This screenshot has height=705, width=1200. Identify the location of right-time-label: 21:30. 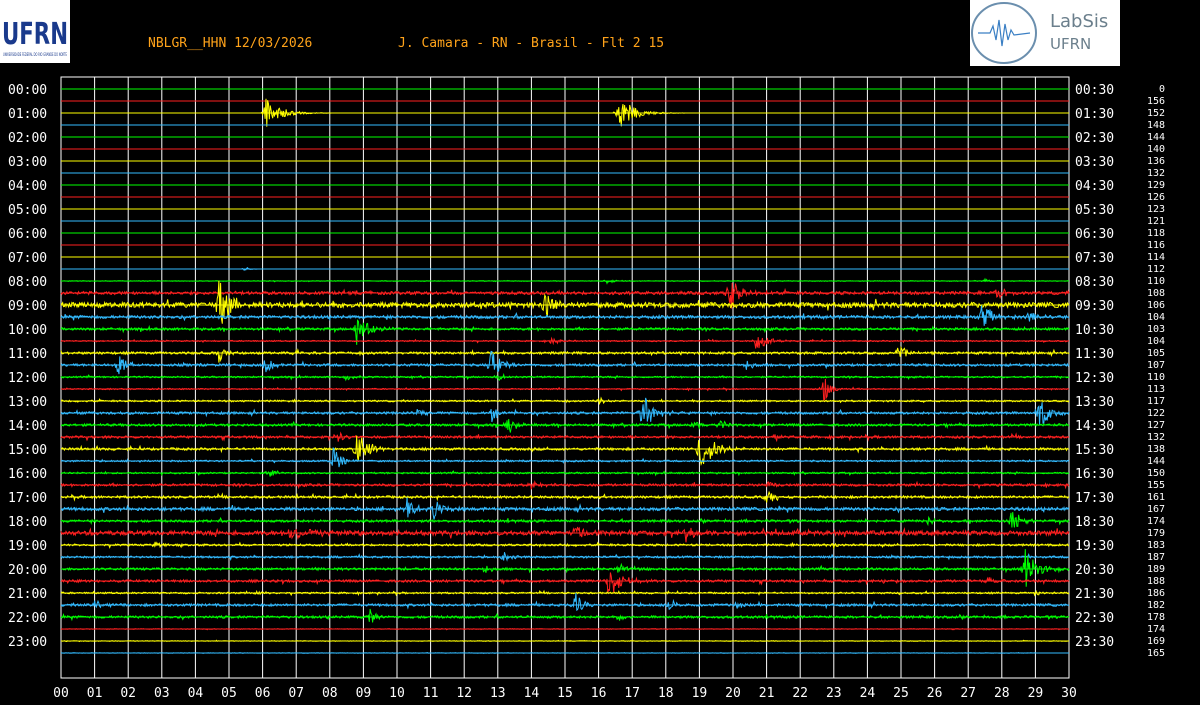
(1094, 594).